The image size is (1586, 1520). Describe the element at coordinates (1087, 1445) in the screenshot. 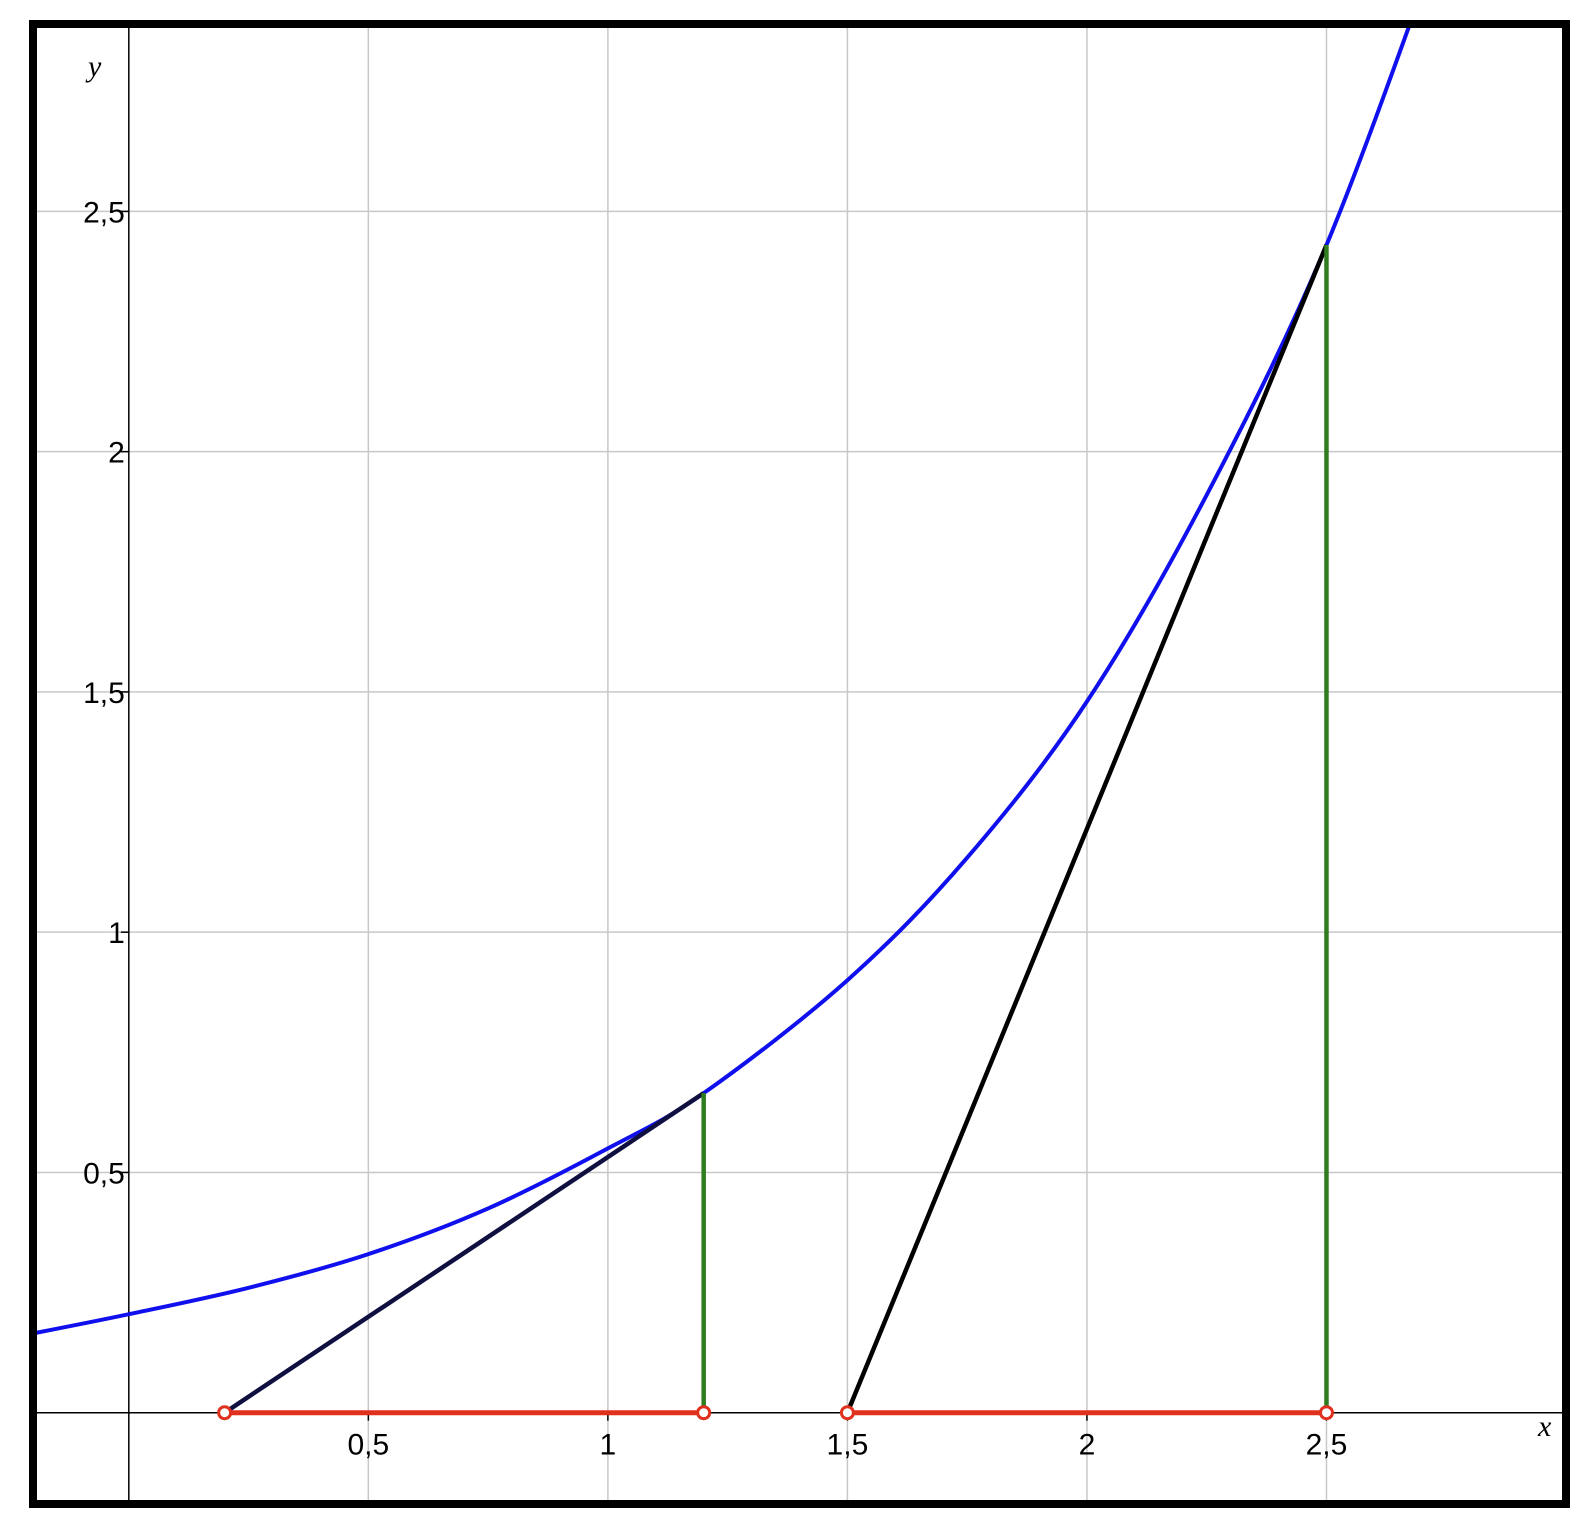

I see `x-tick-label-3: 2` at that location.